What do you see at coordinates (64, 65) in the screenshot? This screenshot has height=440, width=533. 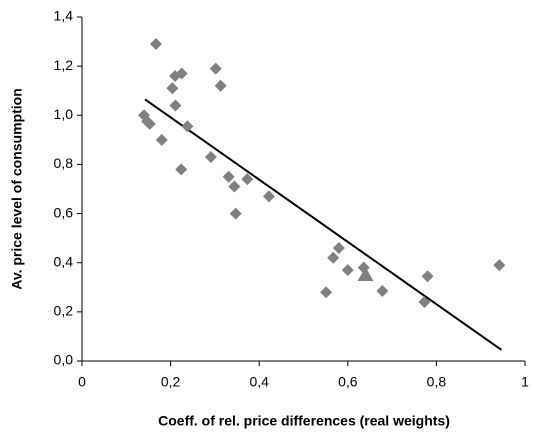 I see `y-tick-label: 1,2` at bounding box center [64, 65].